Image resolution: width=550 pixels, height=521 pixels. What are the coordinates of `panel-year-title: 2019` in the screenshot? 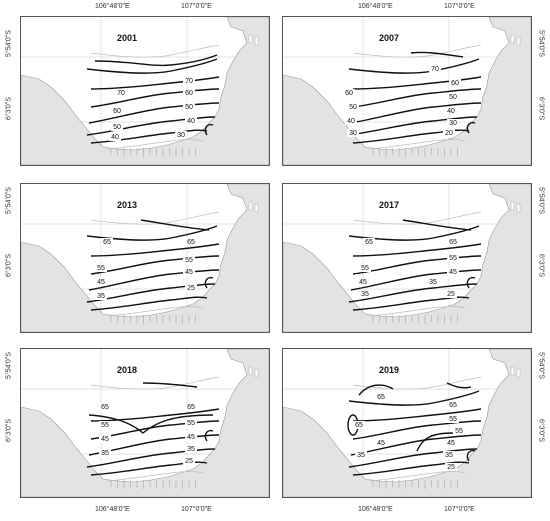 It's located at (389, 370).